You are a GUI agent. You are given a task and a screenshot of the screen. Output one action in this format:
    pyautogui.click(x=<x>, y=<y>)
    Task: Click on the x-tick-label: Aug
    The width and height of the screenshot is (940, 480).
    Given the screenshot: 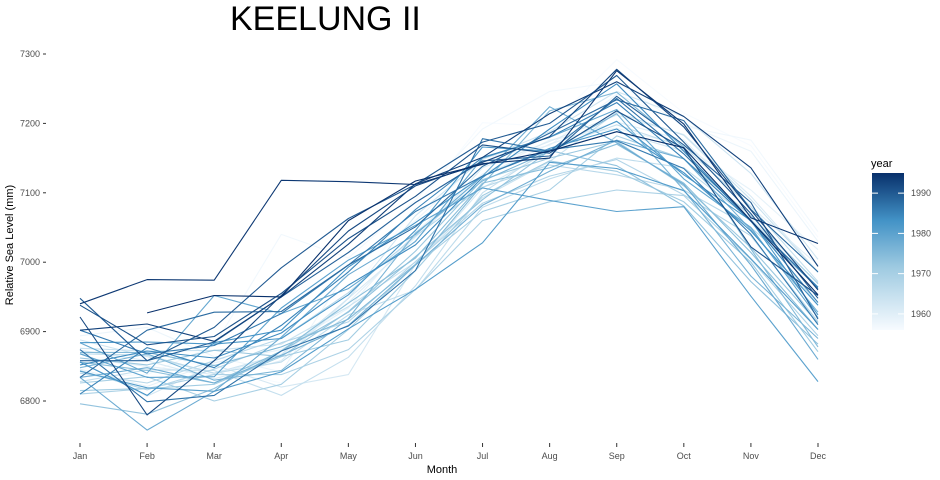 What is the action you would take?
    pyautogui.click(x=550, y=456)
    